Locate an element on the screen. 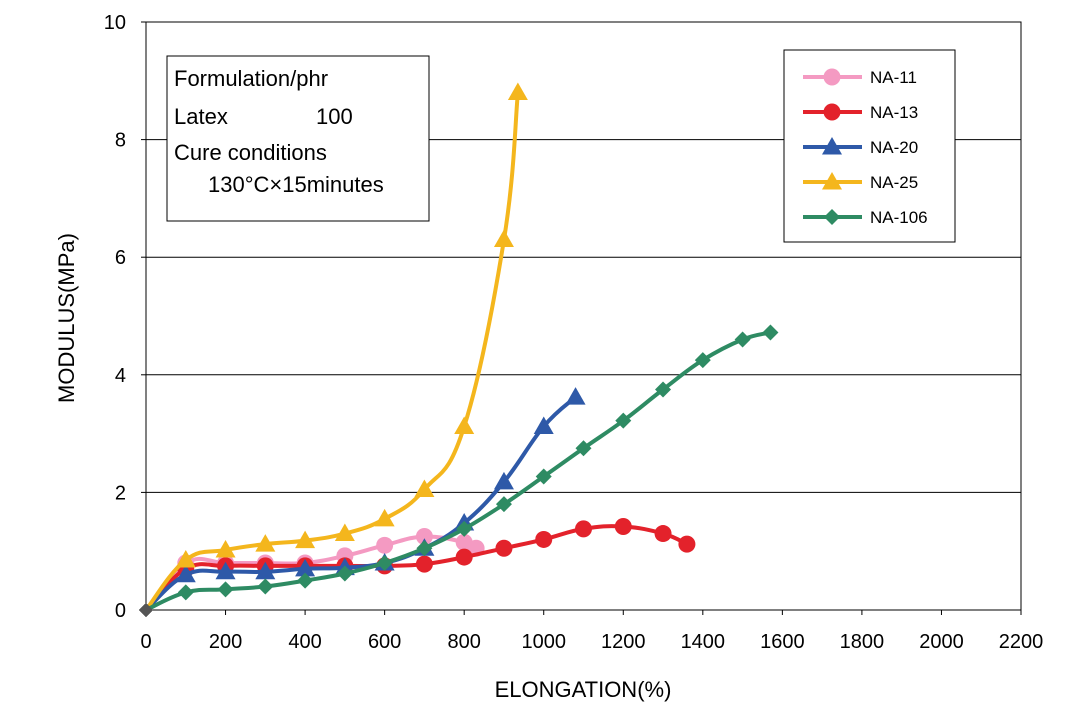  y-axis: 0 2 4 6 8 10 is located at coordinates (125, 317).